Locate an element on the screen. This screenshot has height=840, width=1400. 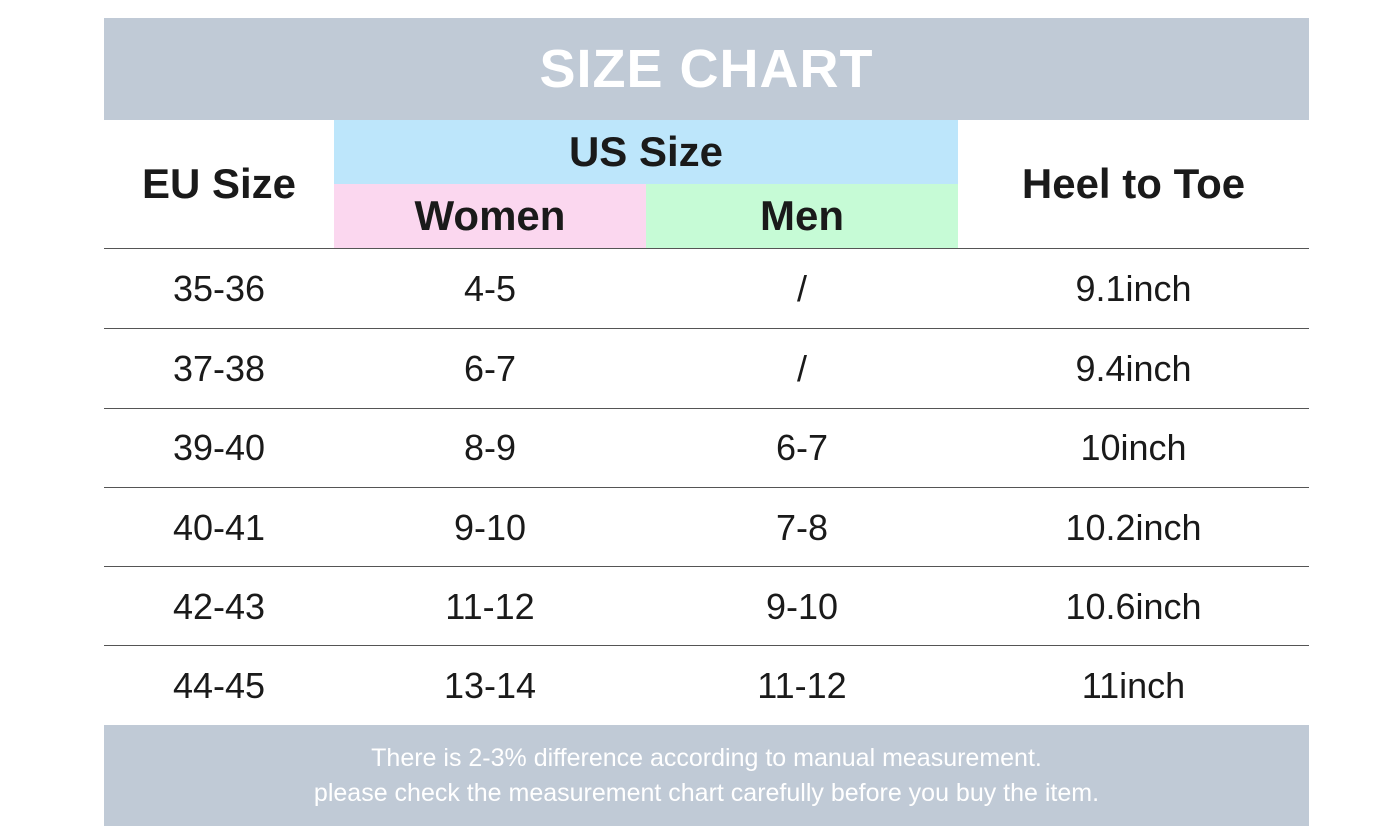
cell-women-size: 6-7 is located at coordinates (490, 368).